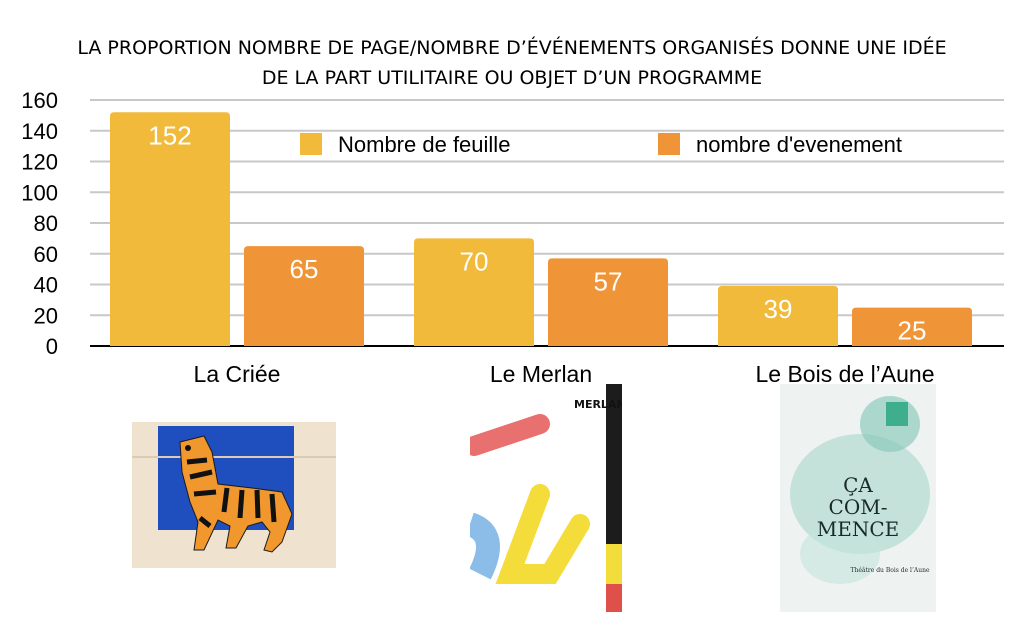 Image resolution: width=1024 pixels, height=627 pixels. What do you see at coordinates (598, 404) in the screenshot?
I see `merlan-logo-text: MERLAN` at bounding box center [598, 404].